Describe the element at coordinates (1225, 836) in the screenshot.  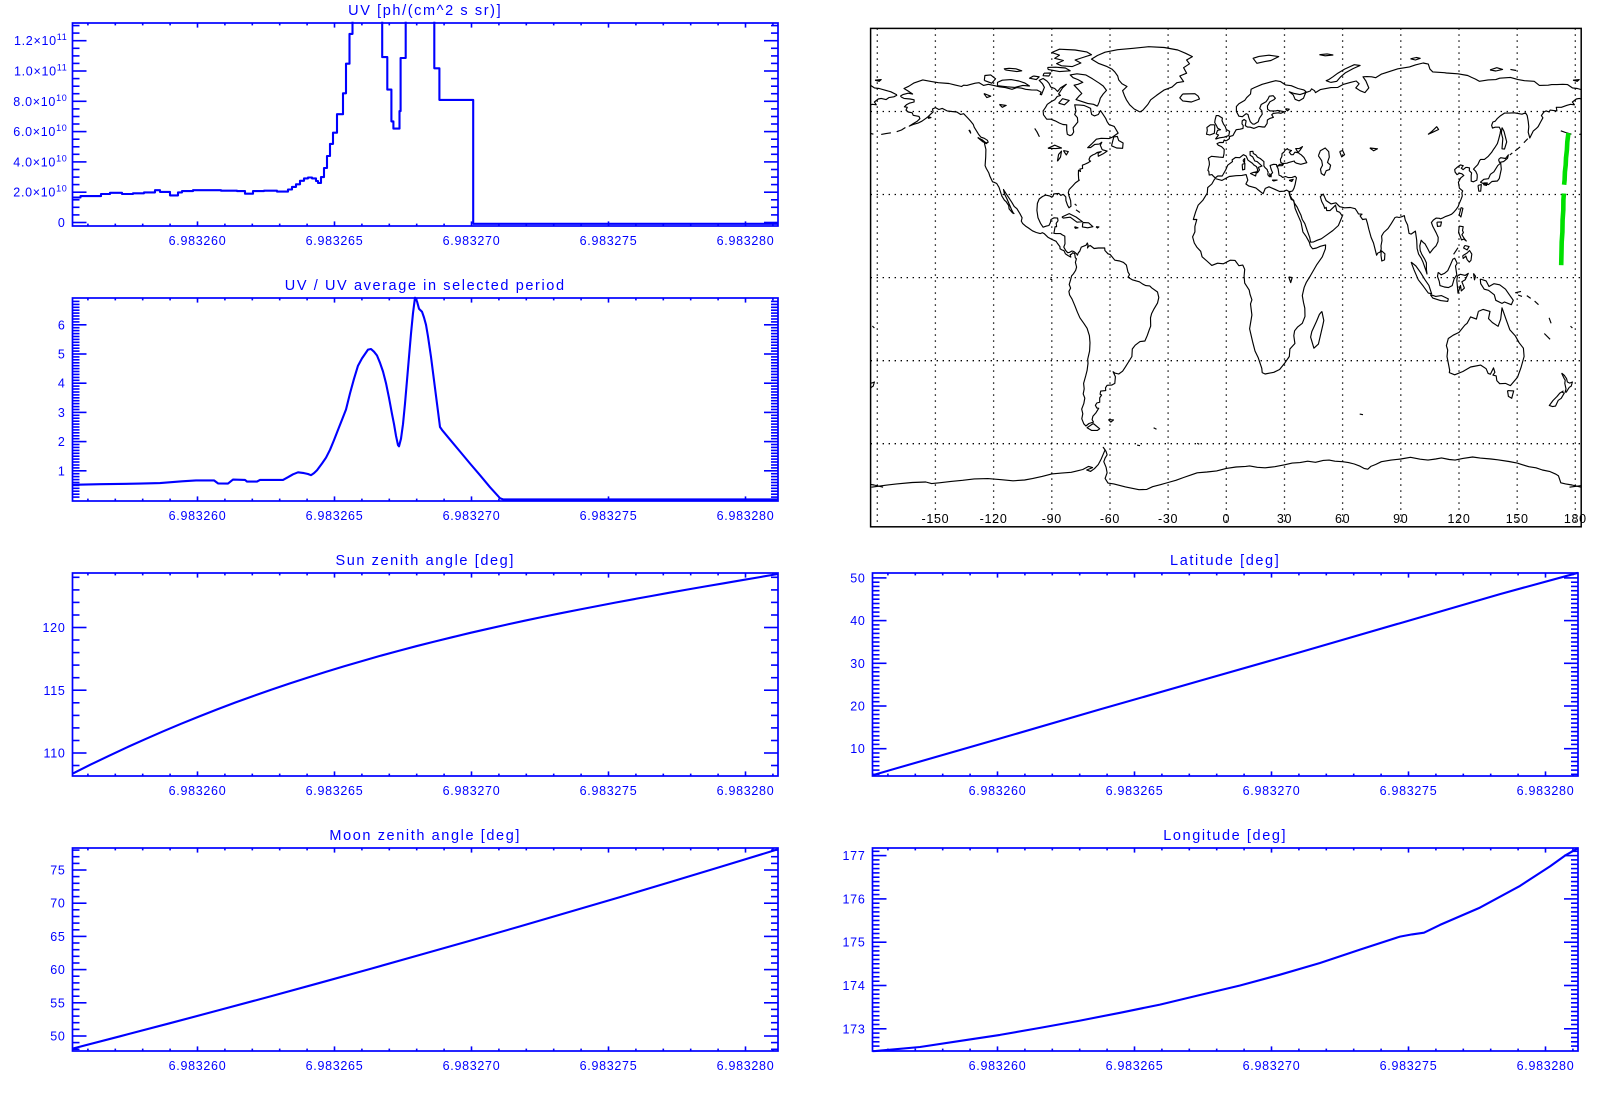
I see `svg-text: Longitude [deg]` at that location.